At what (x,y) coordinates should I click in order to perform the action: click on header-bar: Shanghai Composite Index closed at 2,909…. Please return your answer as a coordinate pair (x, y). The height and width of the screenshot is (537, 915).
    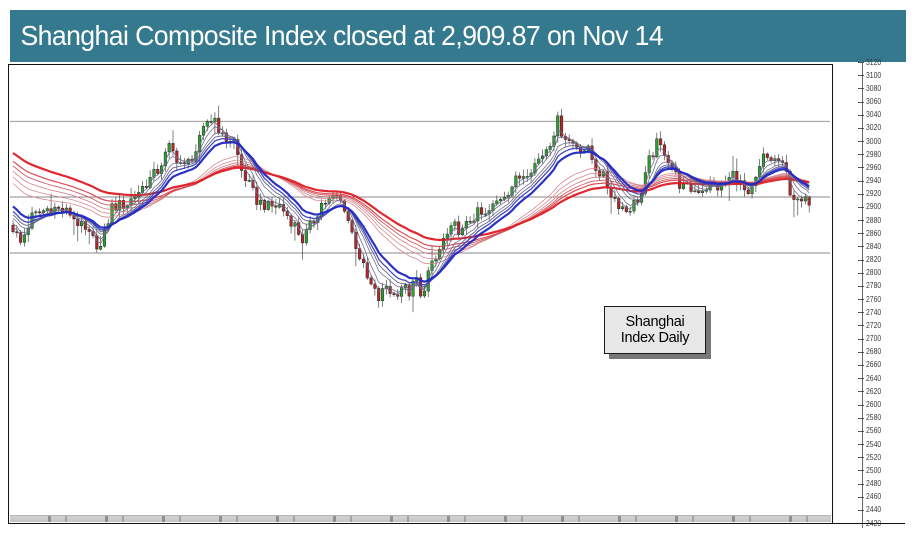
    Looking at the image, I should click on (458, 36).